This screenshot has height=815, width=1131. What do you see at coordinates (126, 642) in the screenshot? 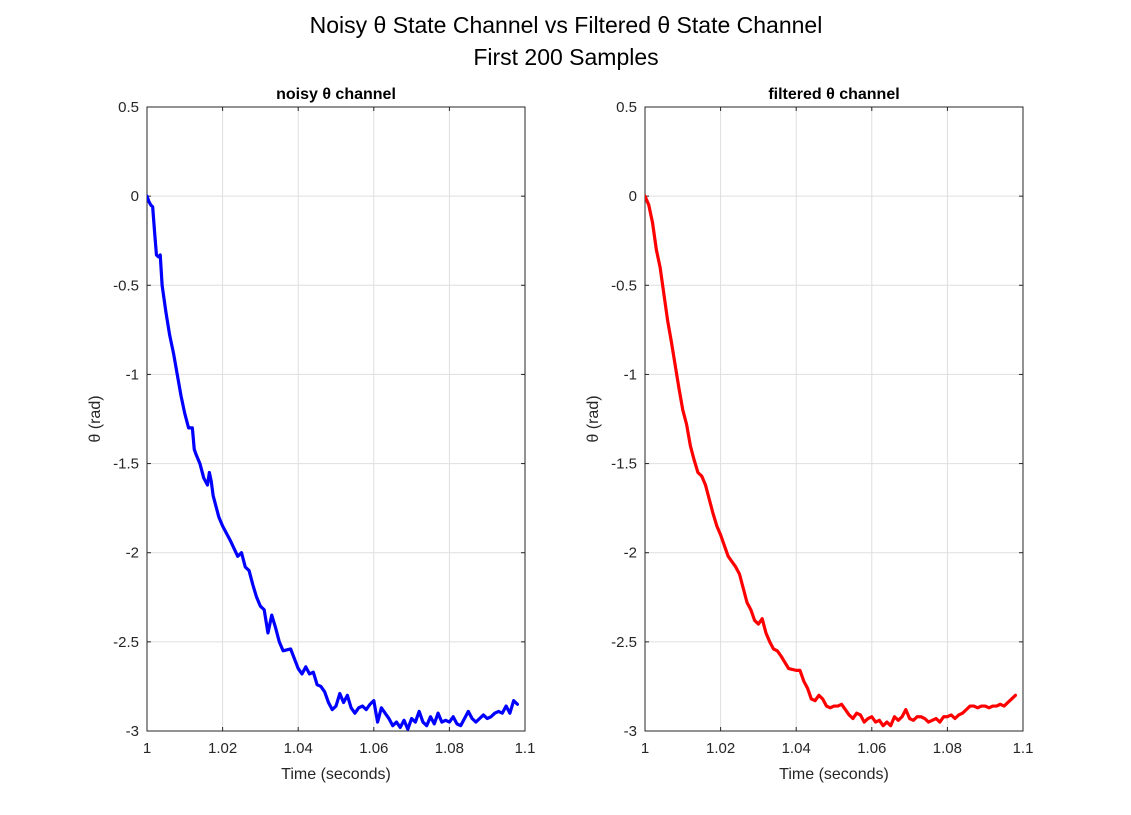
I see `noisy-ytick-label: -2.5` at bounding box center [126, 642].